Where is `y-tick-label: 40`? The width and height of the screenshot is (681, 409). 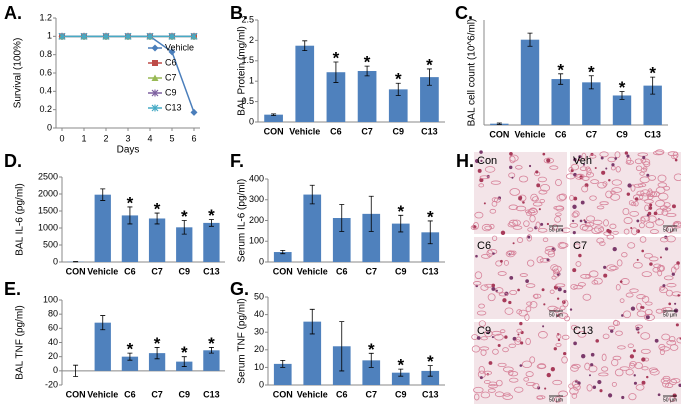
y-tick-label: 40 is located at coordinates (53, 342).